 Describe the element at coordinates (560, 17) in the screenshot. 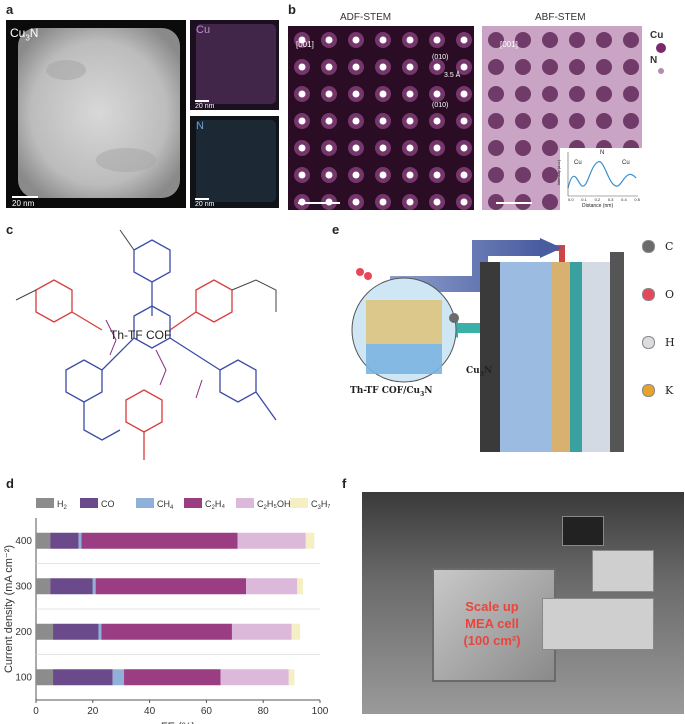

I see `abf-stem-title: ABF-STEM` at that location.